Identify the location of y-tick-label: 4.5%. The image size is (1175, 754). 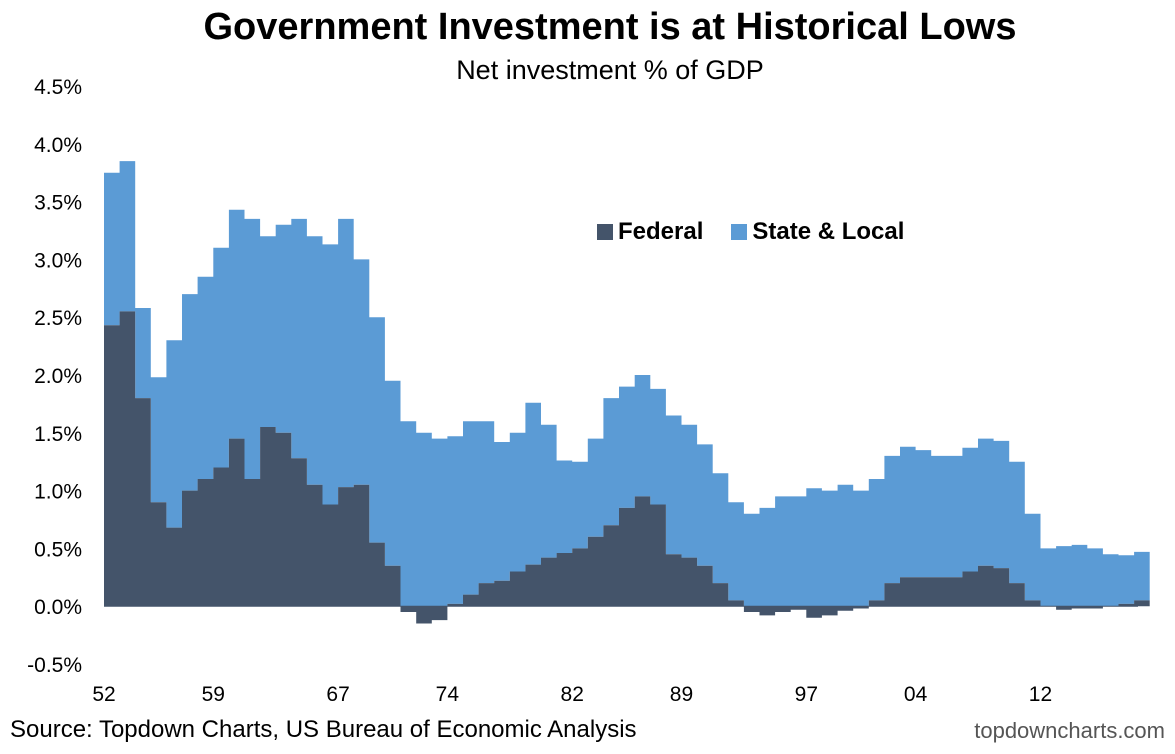
(58, 87).